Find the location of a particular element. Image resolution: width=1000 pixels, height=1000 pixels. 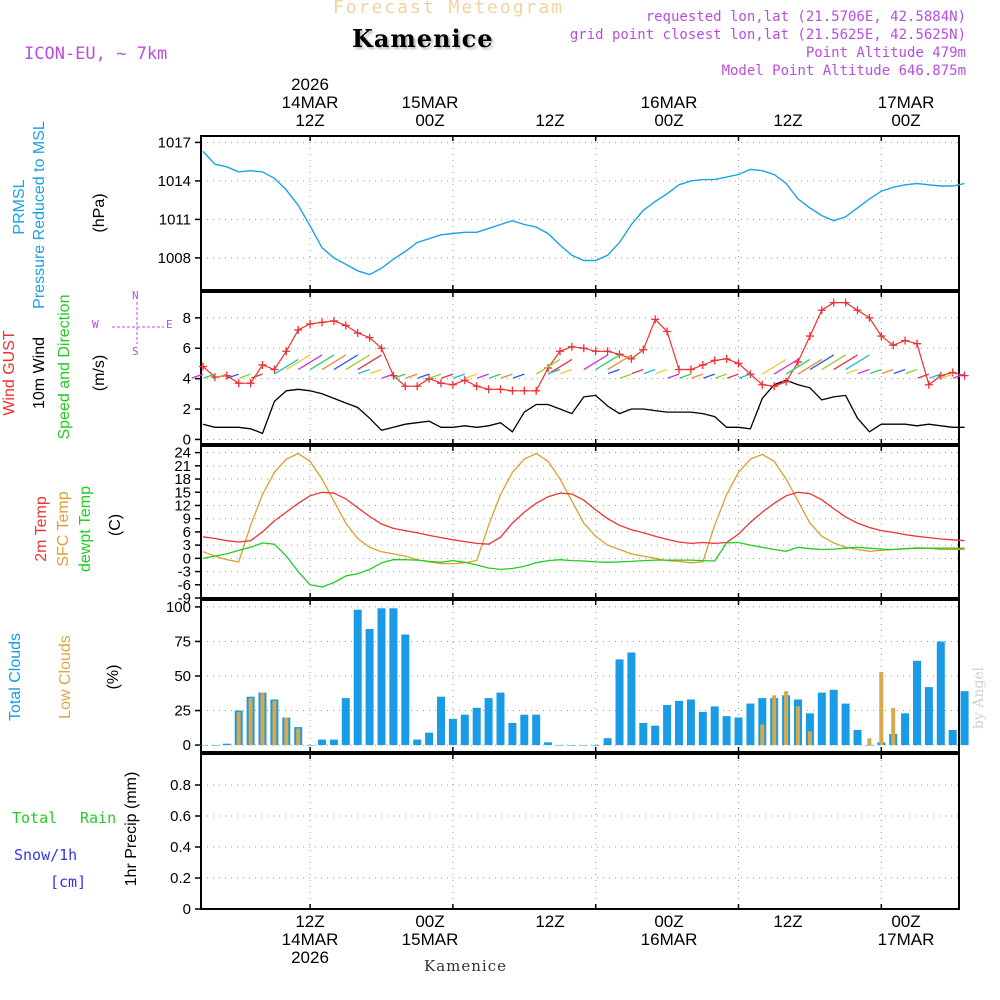

y-tick-label: 0.6 is located at coordinates (180, 816).